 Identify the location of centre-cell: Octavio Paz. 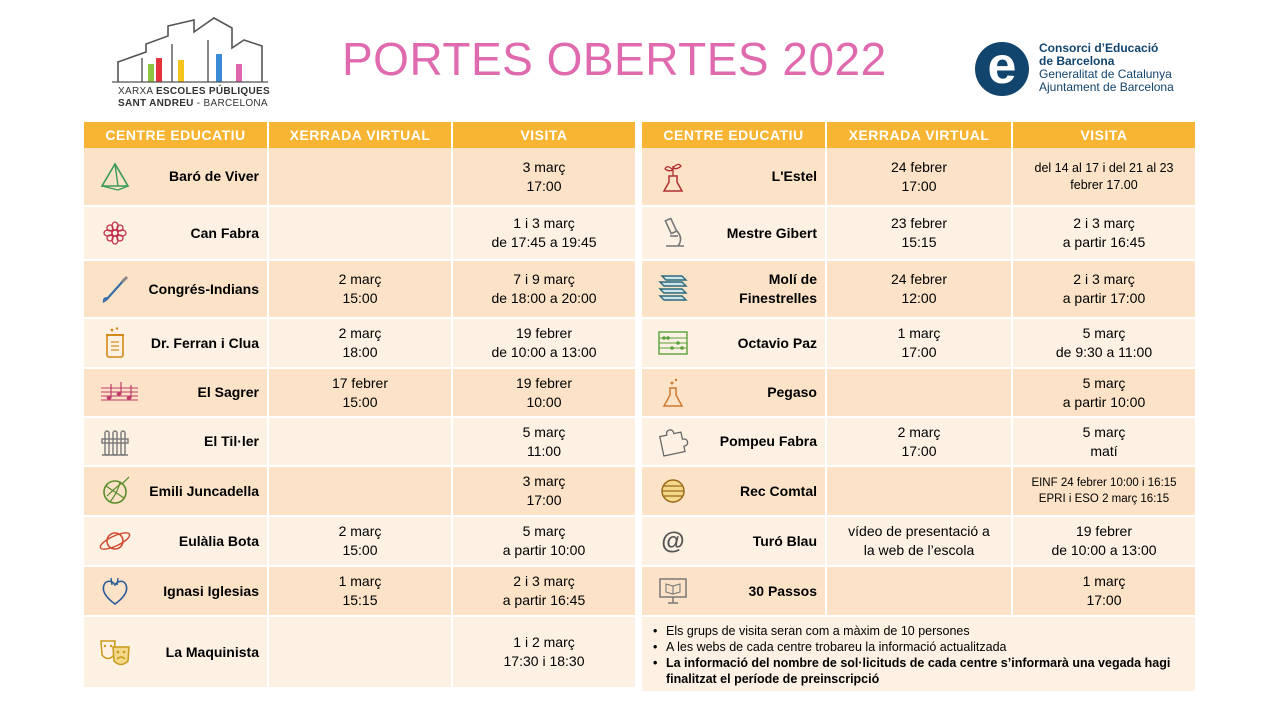
(734, 343).